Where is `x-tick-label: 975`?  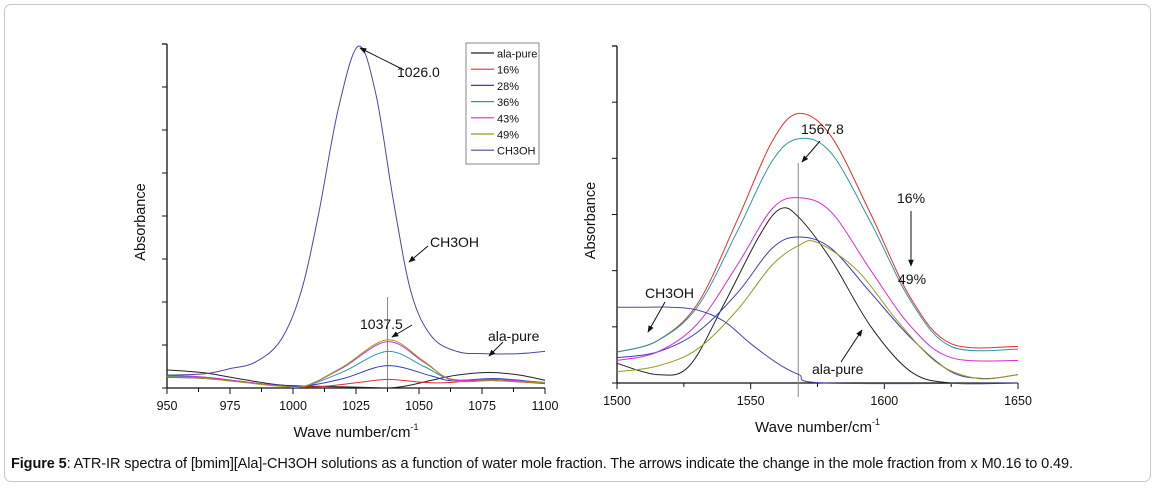
x-tick-label: 975 is located at coordinates (230, 406).